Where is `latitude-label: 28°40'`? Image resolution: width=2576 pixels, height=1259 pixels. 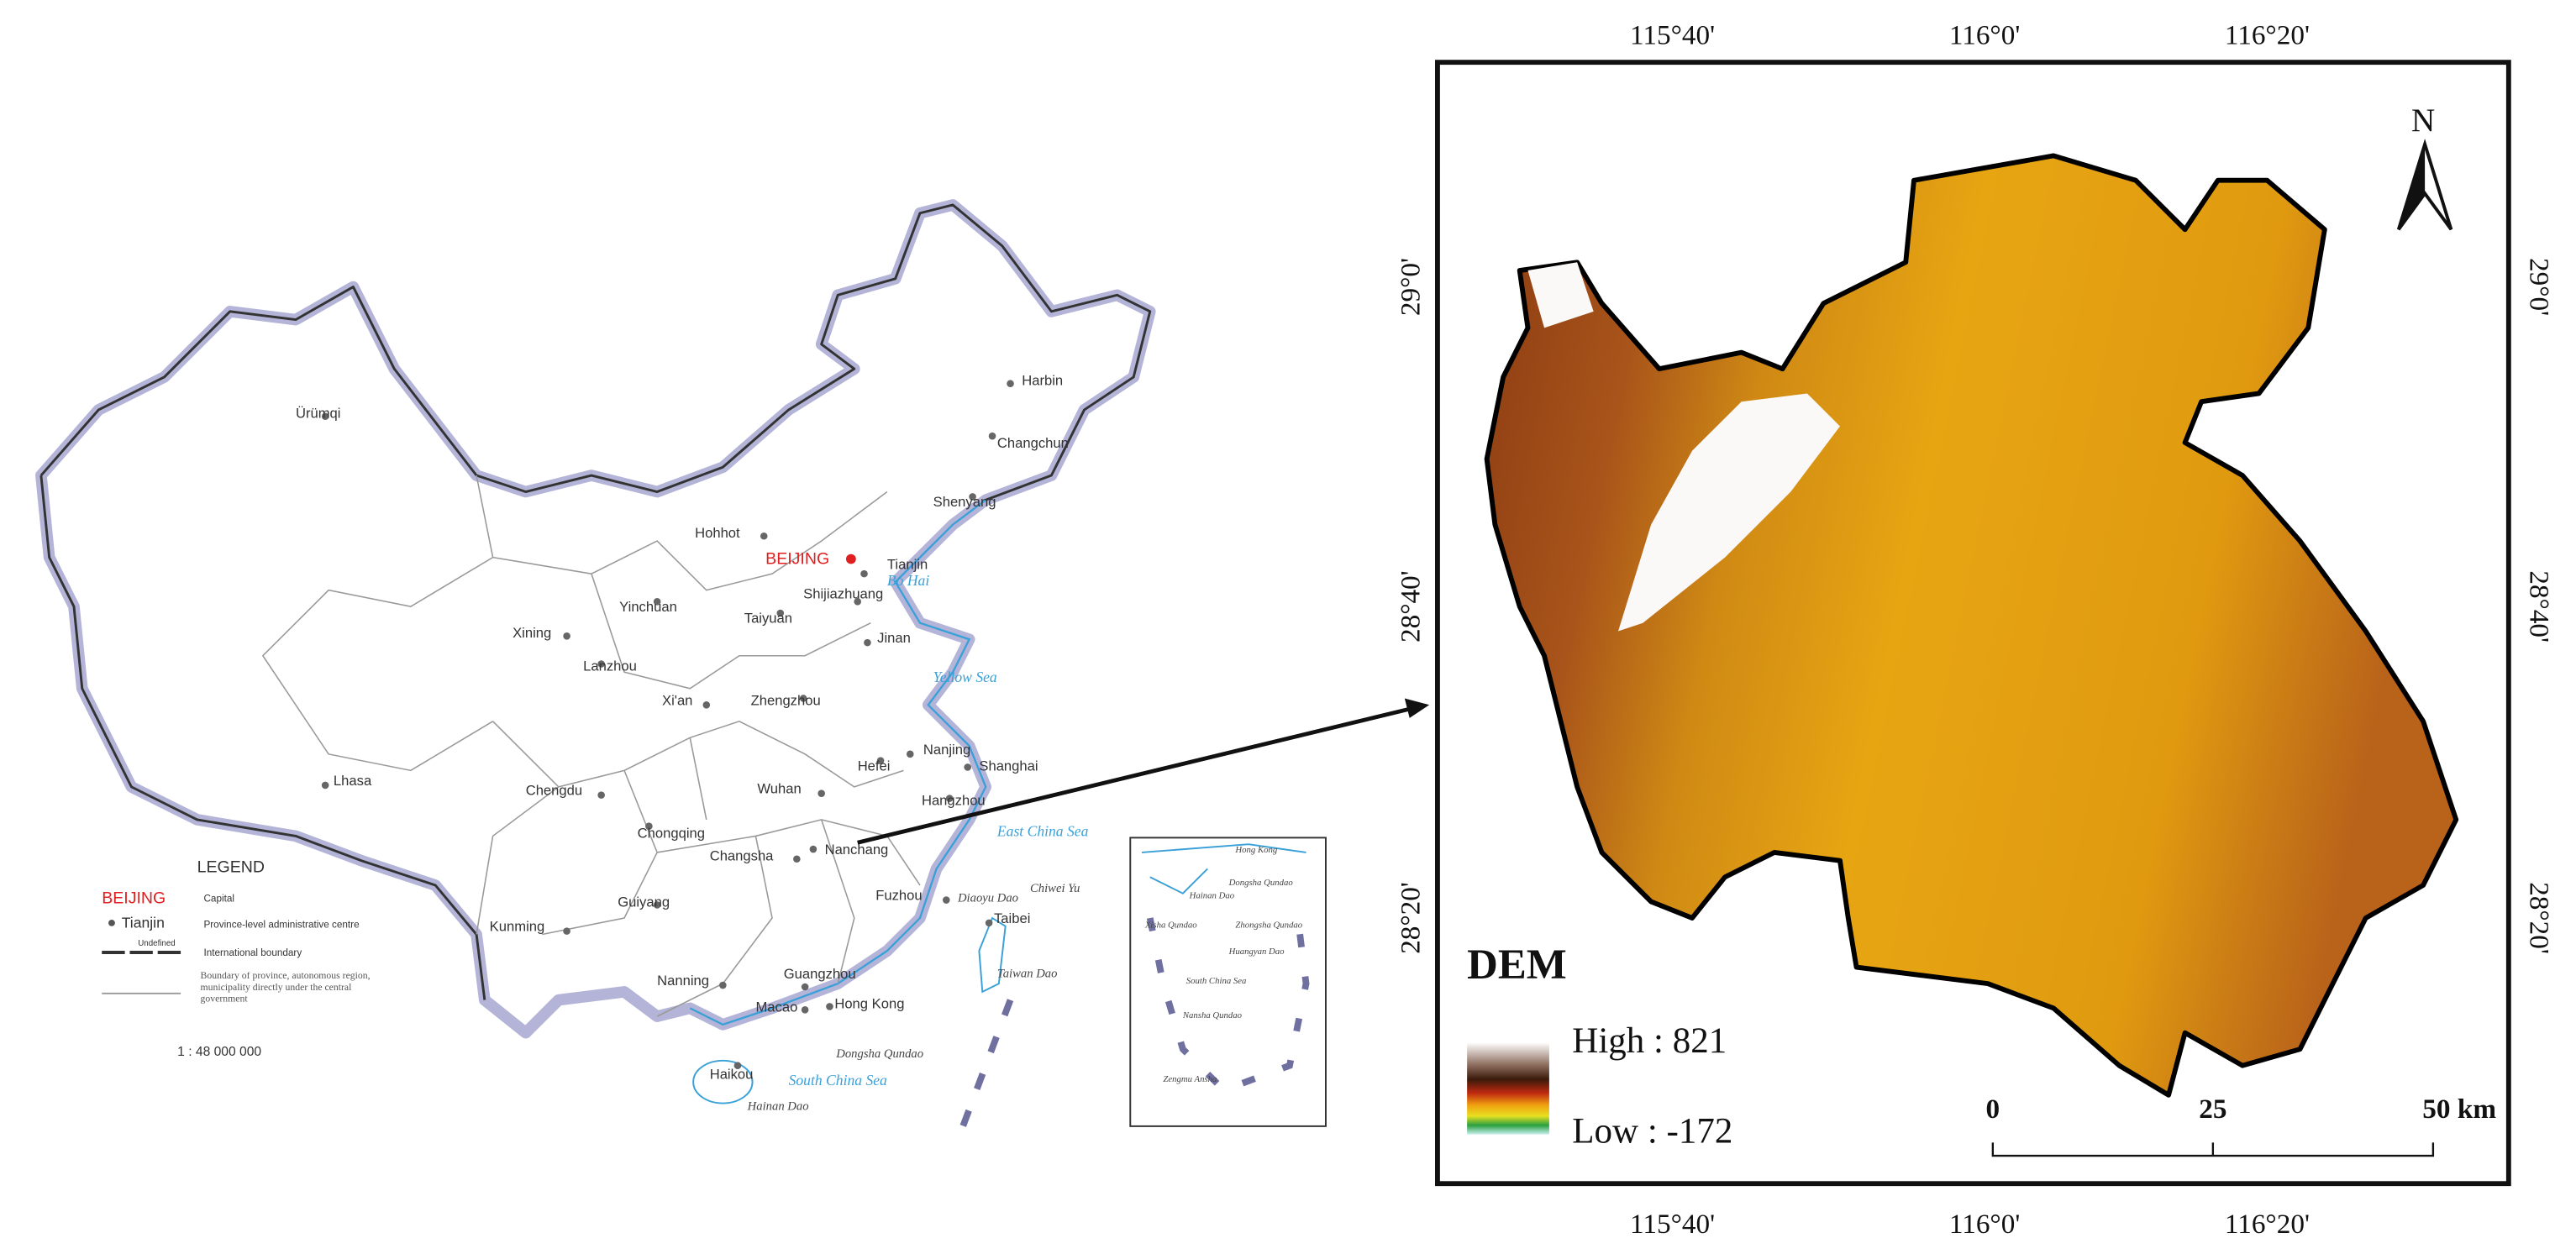
latitude-label: 28°40' is located at coordinates (1410, 606).